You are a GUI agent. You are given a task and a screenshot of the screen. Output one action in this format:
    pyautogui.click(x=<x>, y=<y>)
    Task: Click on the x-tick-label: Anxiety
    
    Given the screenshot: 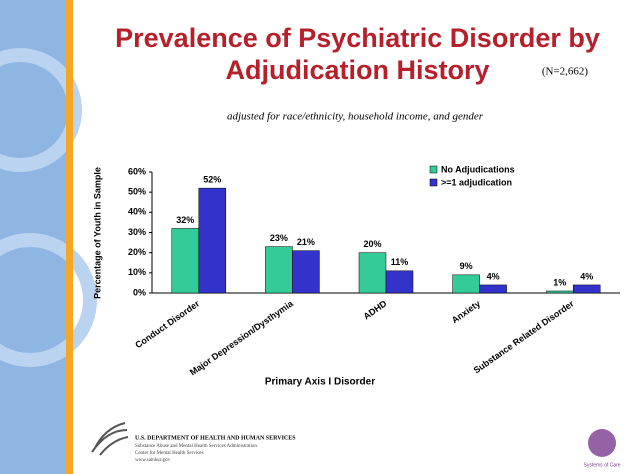 What is the action you would take?
    pyautogui.click(x=466, y=311)
    